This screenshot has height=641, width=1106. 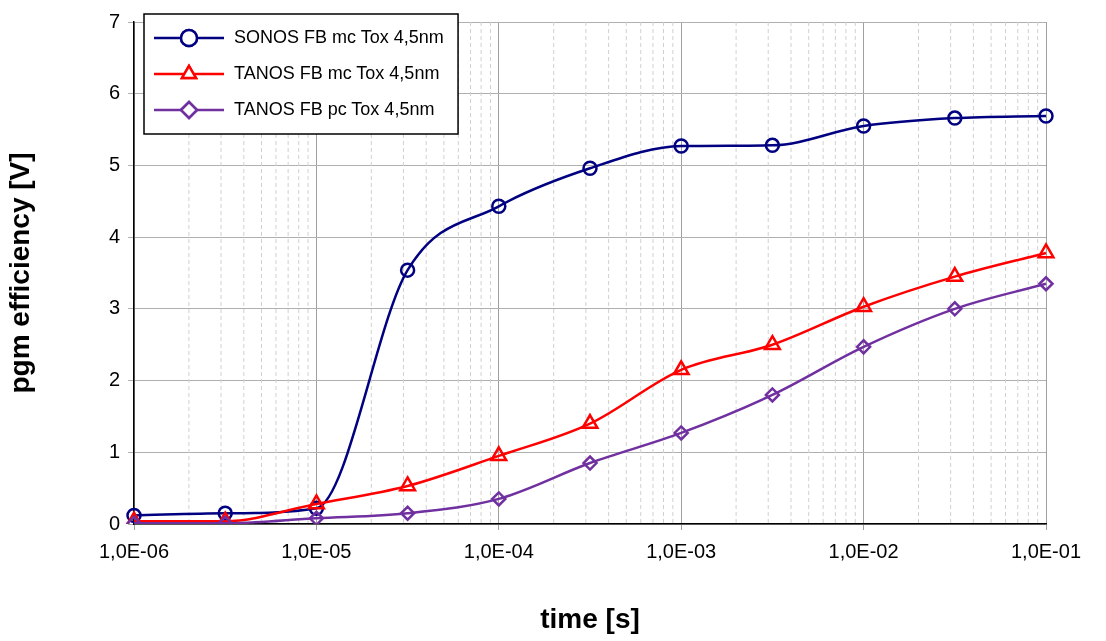 What do you see at coordinates (19, 273) in the screenshot?
I see `y-axis-title: pgm efficiency [V]` at bounding box center [19, 273].